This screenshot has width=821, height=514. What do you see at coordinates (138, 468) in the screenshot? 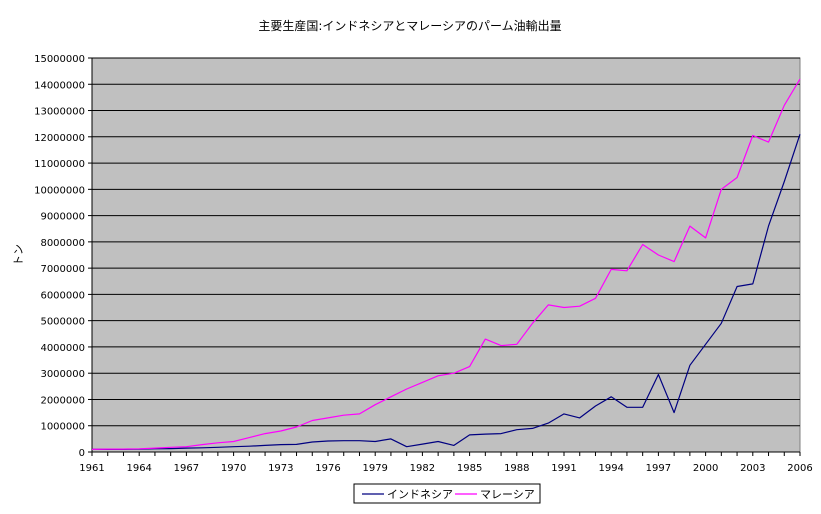
I see `x-tick-label: 1964` at bounding box center [138, 468].